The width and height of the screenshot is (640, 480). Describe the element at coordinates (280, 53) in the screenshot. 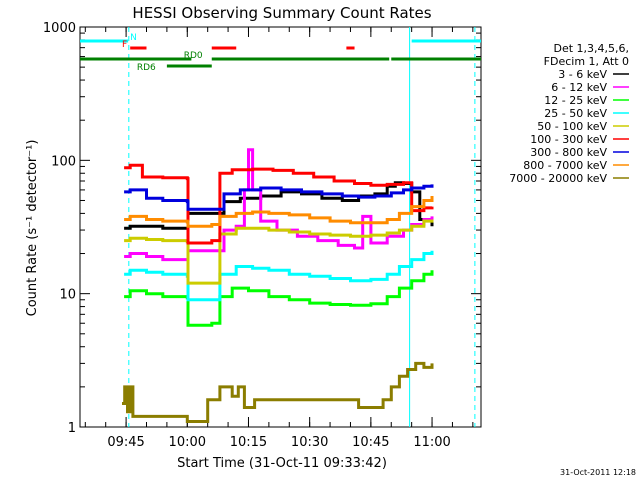

I see `flag-bars: NF RD0 RD6` at that location.